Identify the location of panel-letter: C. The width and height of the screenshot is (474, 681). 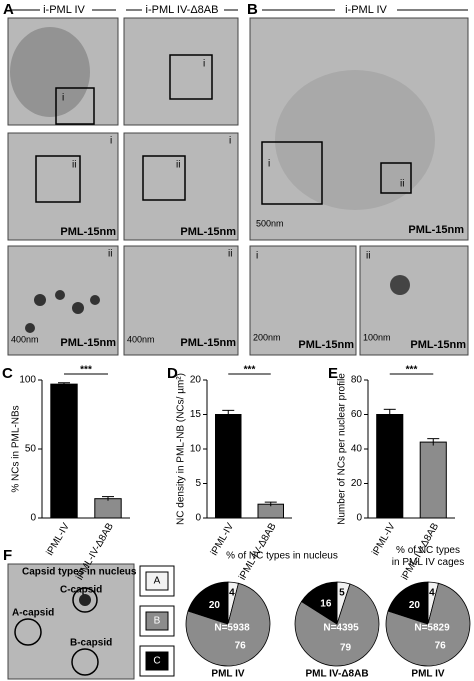
(7, 373).